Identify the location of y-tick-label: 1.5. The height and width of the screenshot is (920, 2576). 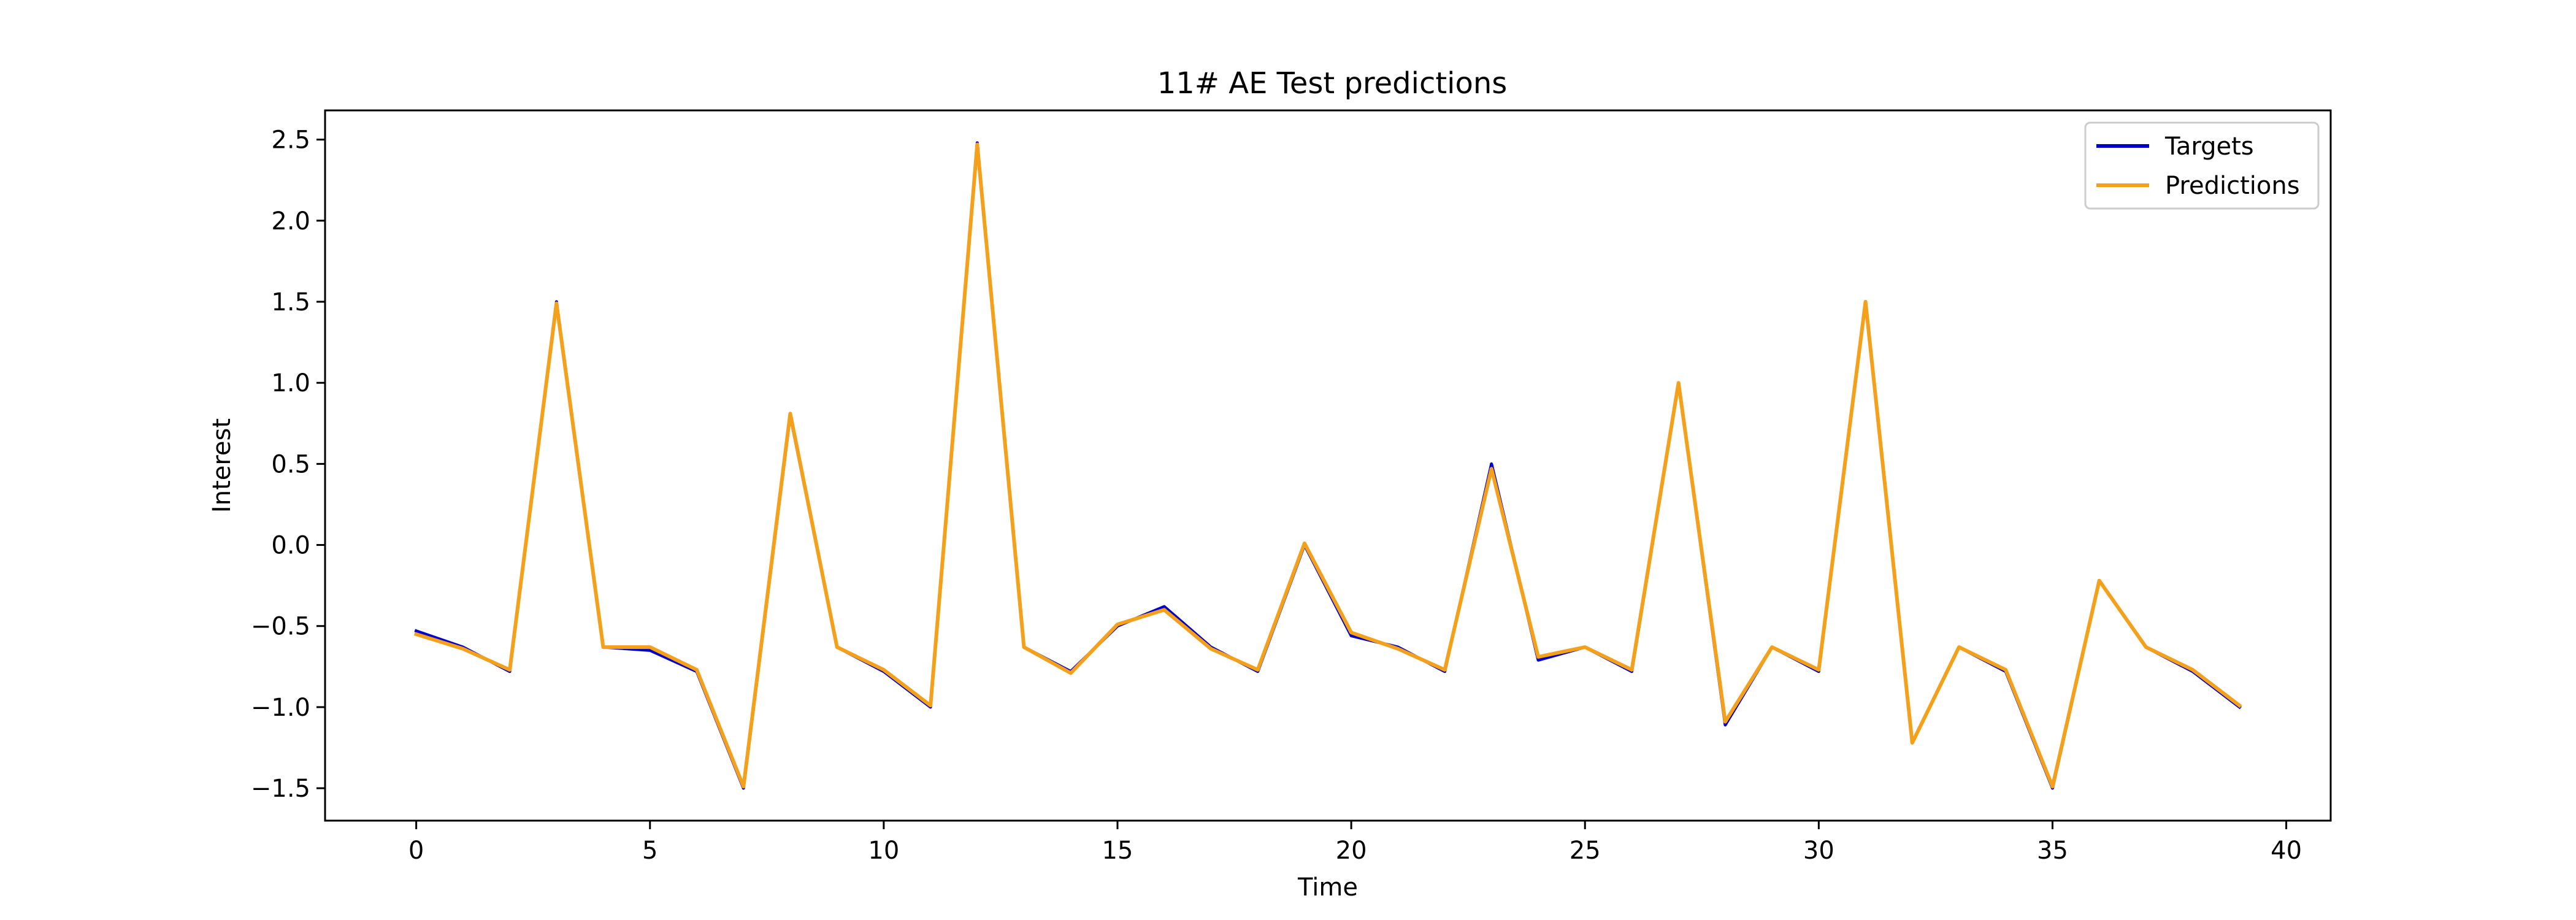
(290, 302).